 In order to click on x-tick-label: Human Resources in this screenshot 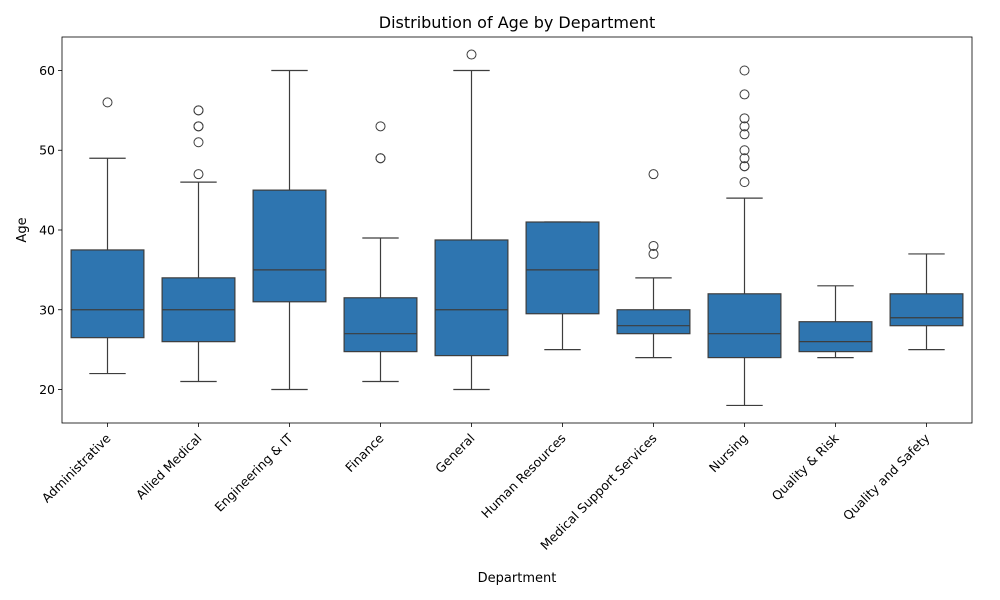, I will do `click(523, 476)`.